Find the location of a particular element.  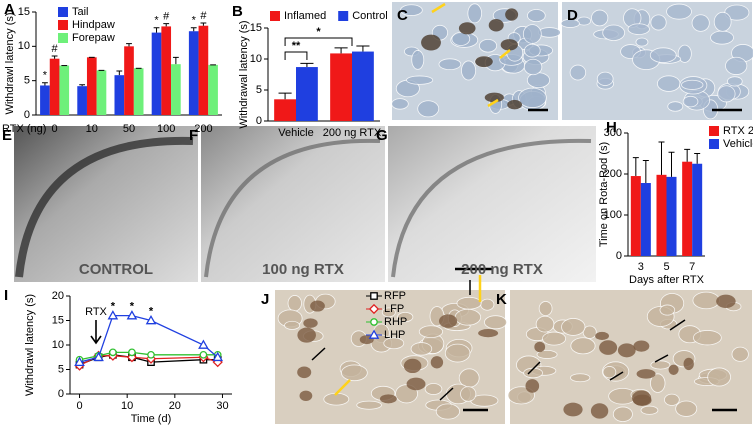

y-tick-label: 15 is located at coordinates (256, 28).